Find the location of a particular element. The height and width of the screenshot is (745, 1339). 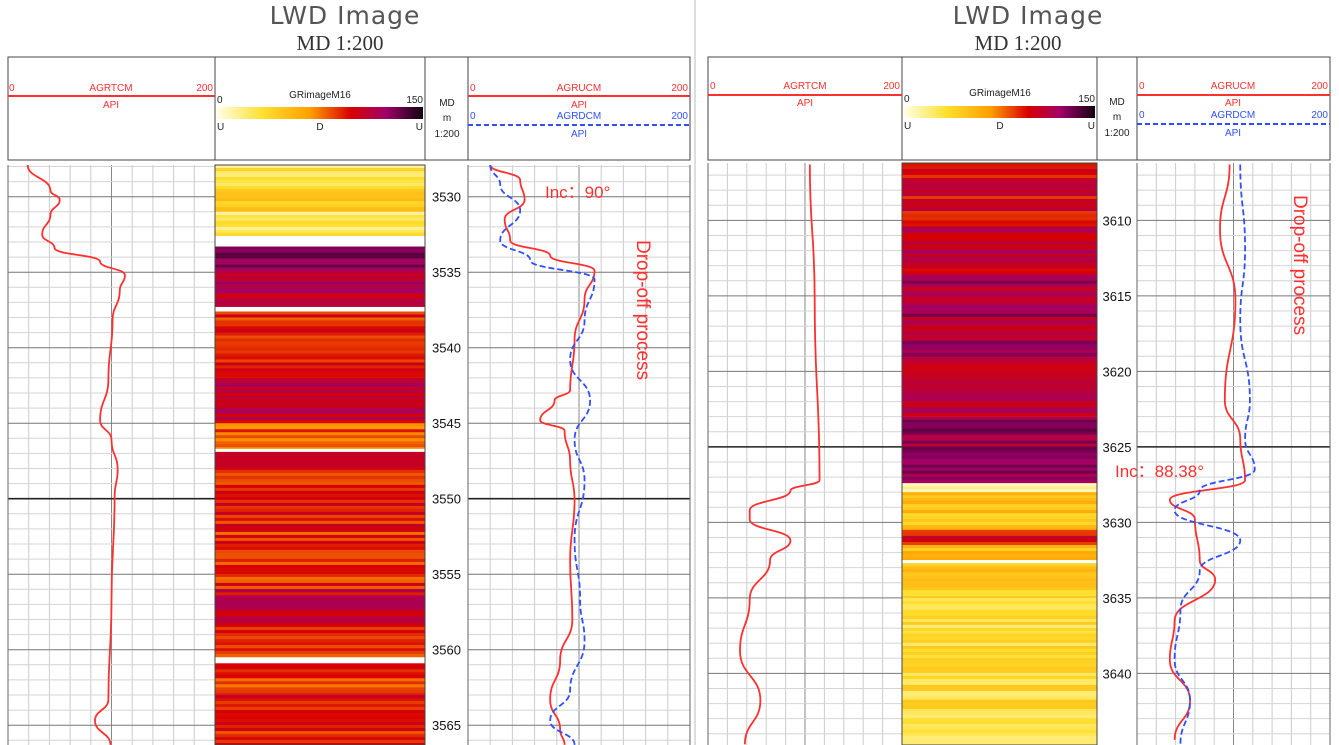

t3-max-1: 200 is located at coordinates (679, 88).